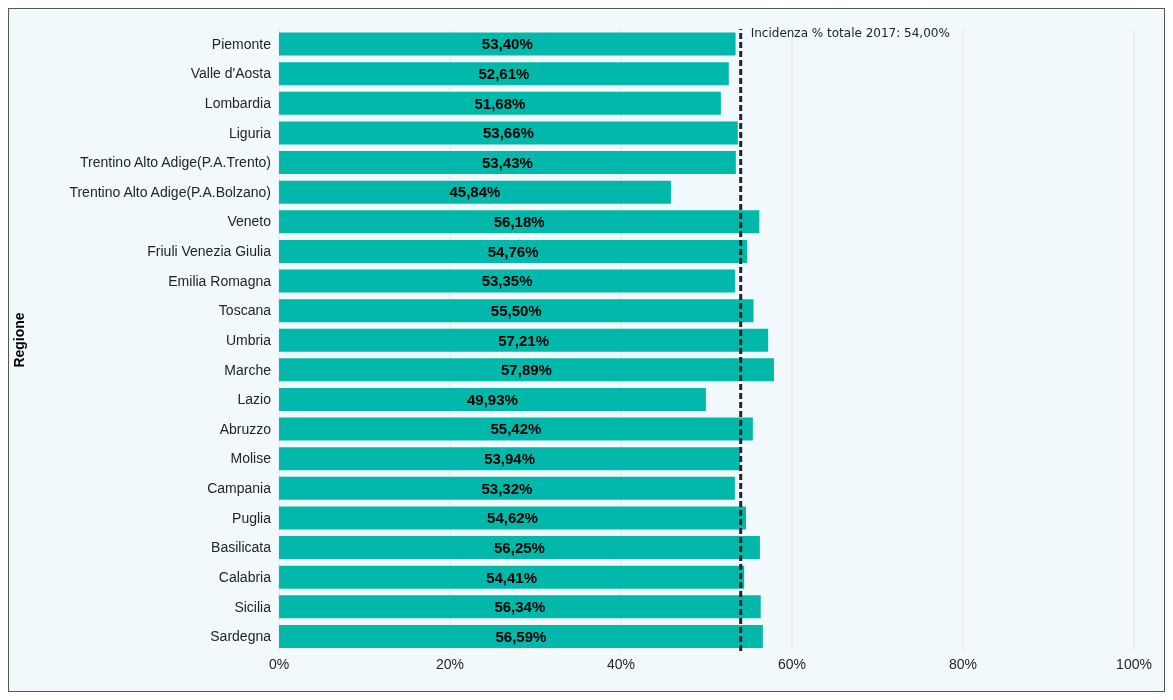  What do you see at coordinates (248, 369) in the screenshot?
I see `y-tick-label: Marche` at bounding box center [248, 369].